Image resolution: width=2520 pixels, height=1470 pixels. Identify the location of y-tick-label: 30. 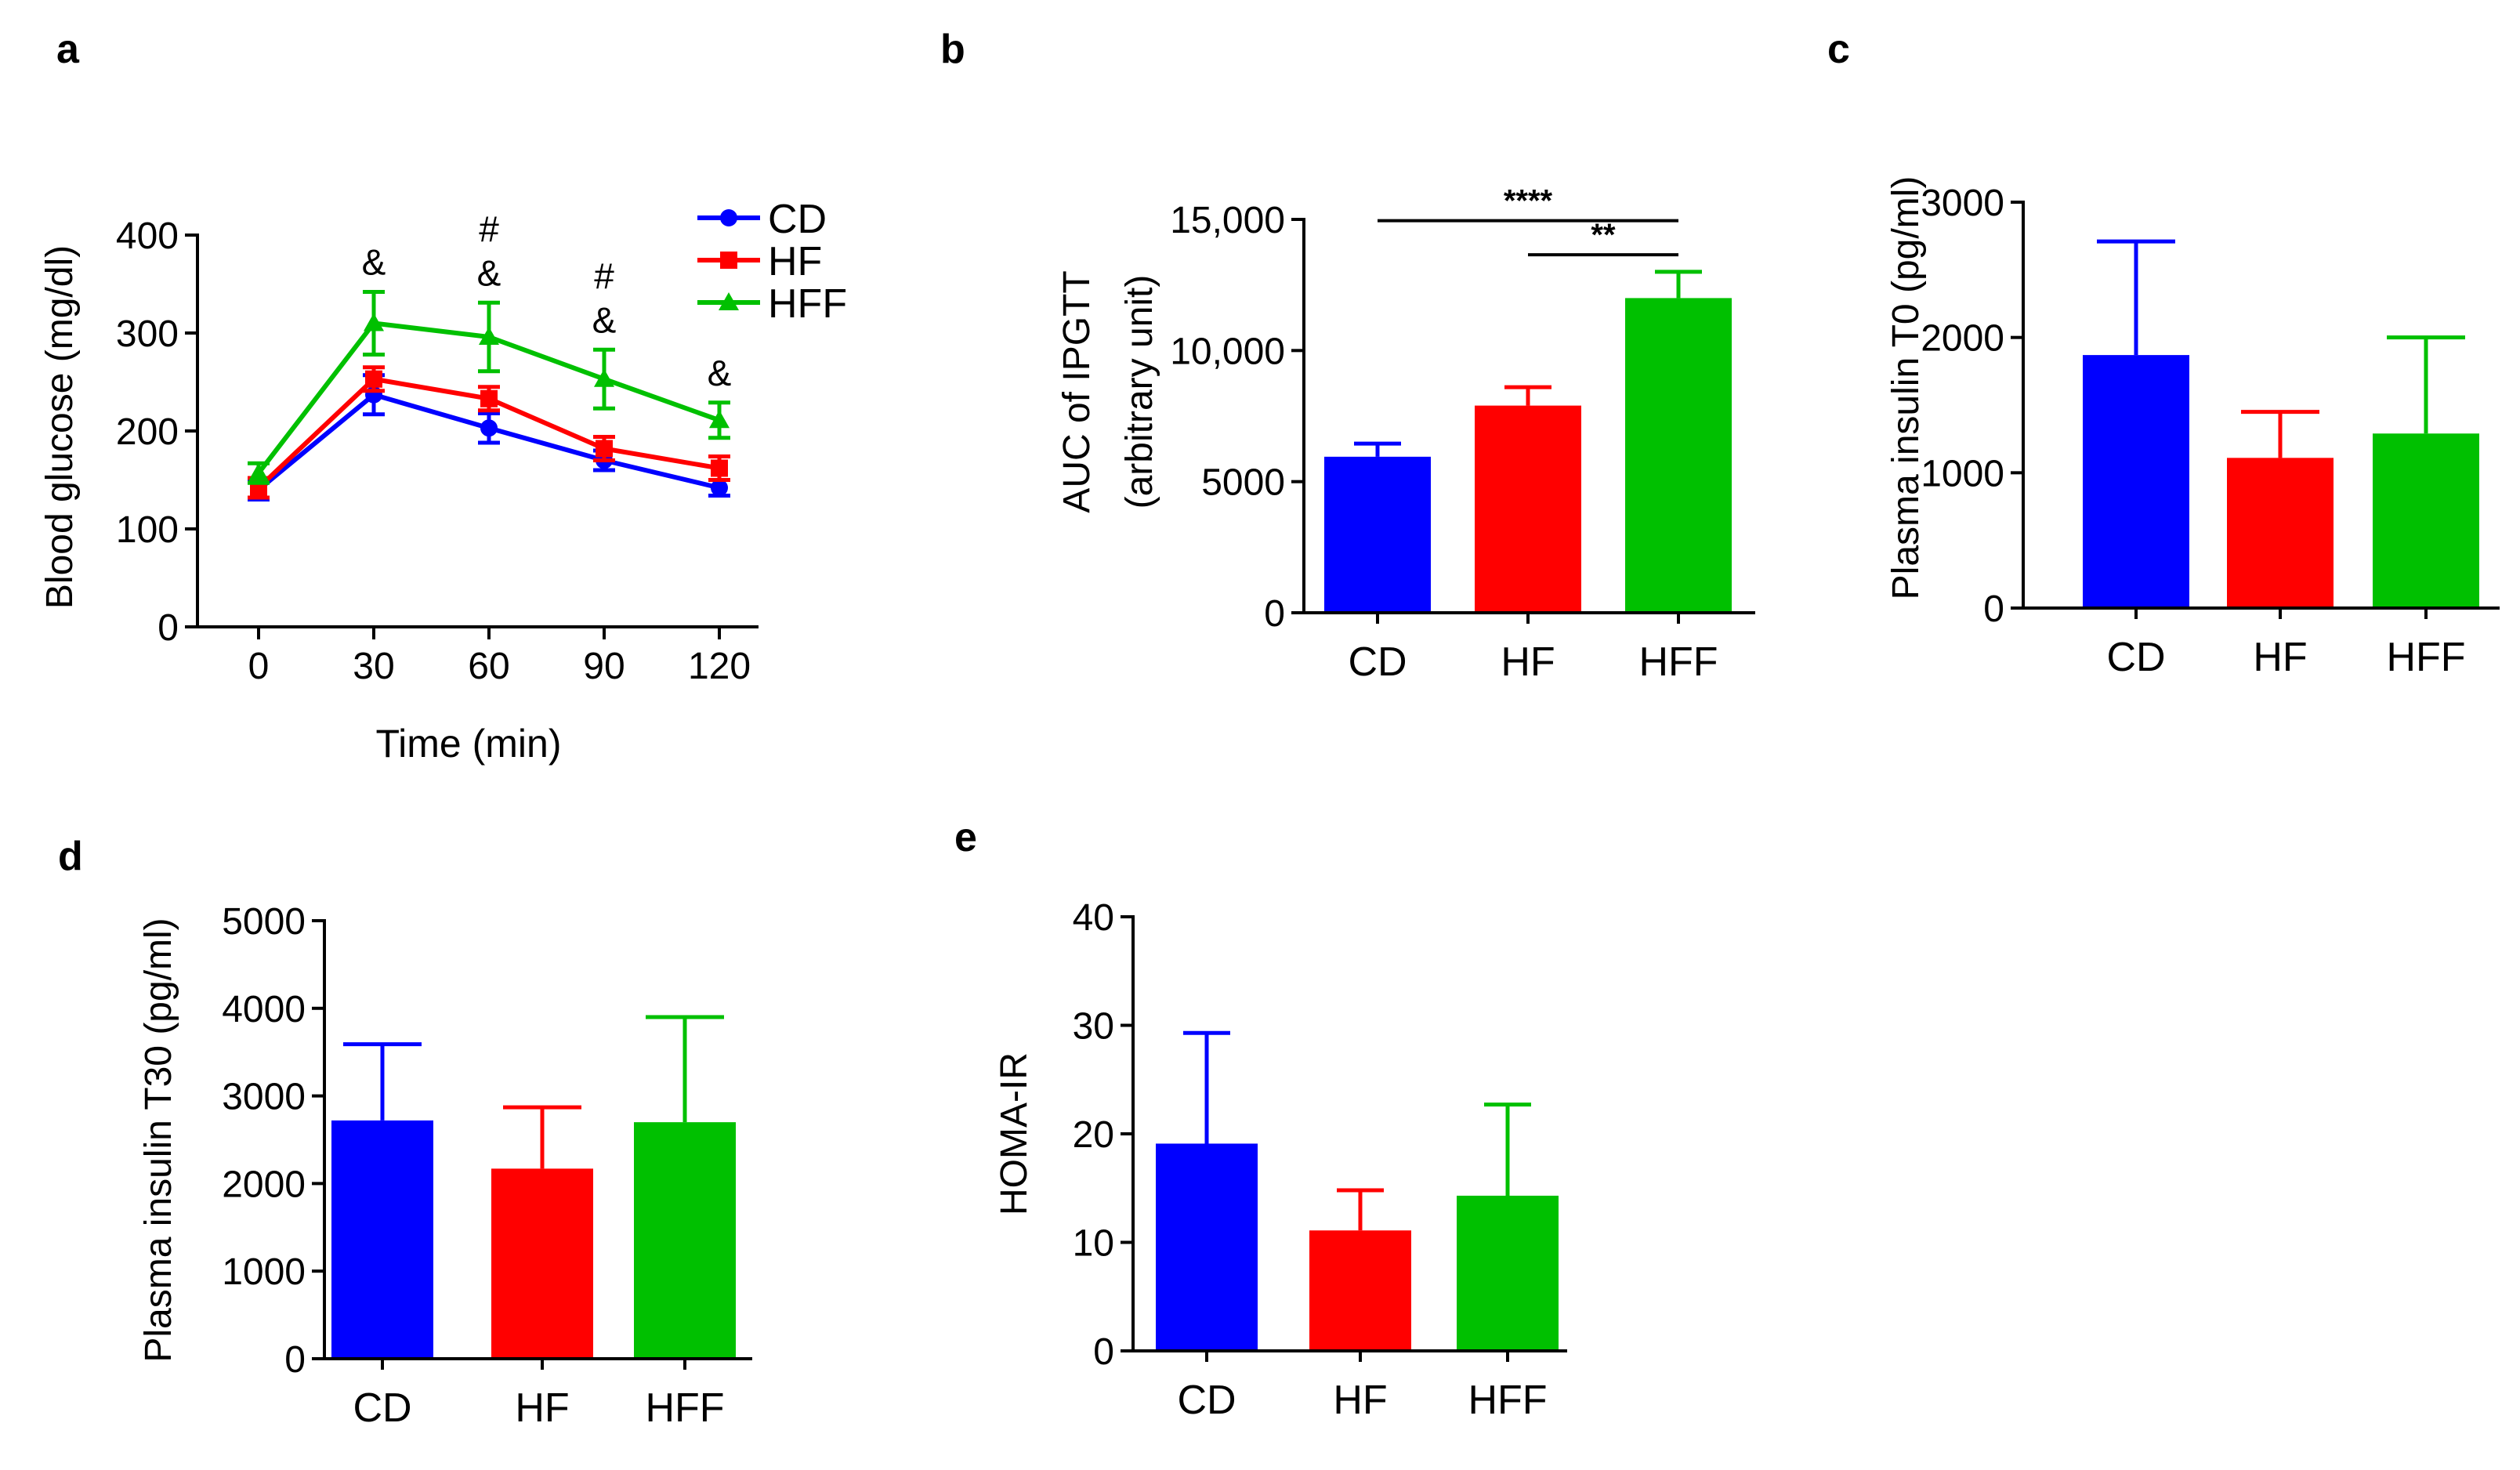
(1093, 1027).